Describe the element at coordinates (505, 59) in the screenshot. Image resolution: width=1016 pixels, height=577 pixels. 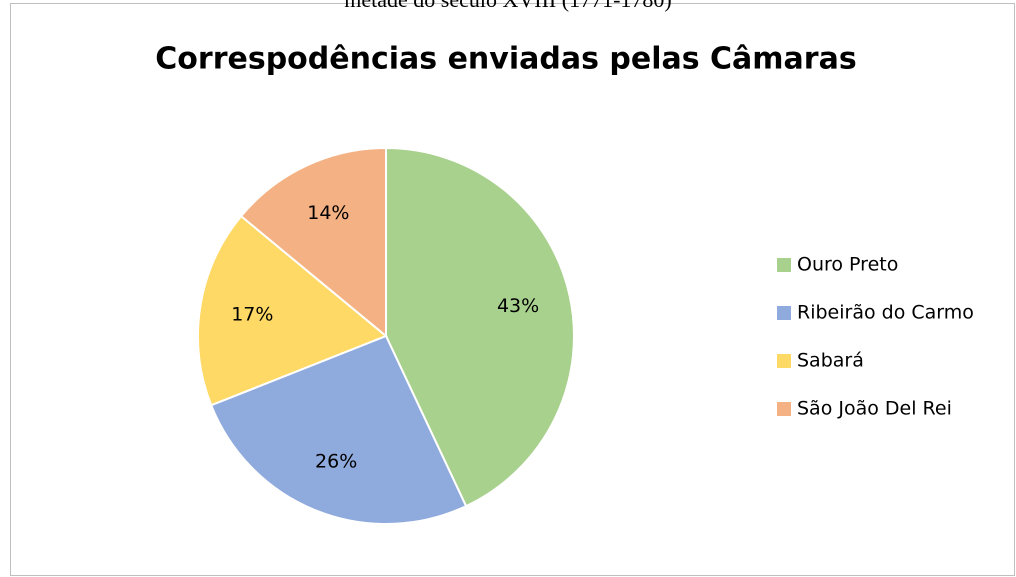
I see `chart-title: Correspodências enviadas pelas Câmaras` at that location.